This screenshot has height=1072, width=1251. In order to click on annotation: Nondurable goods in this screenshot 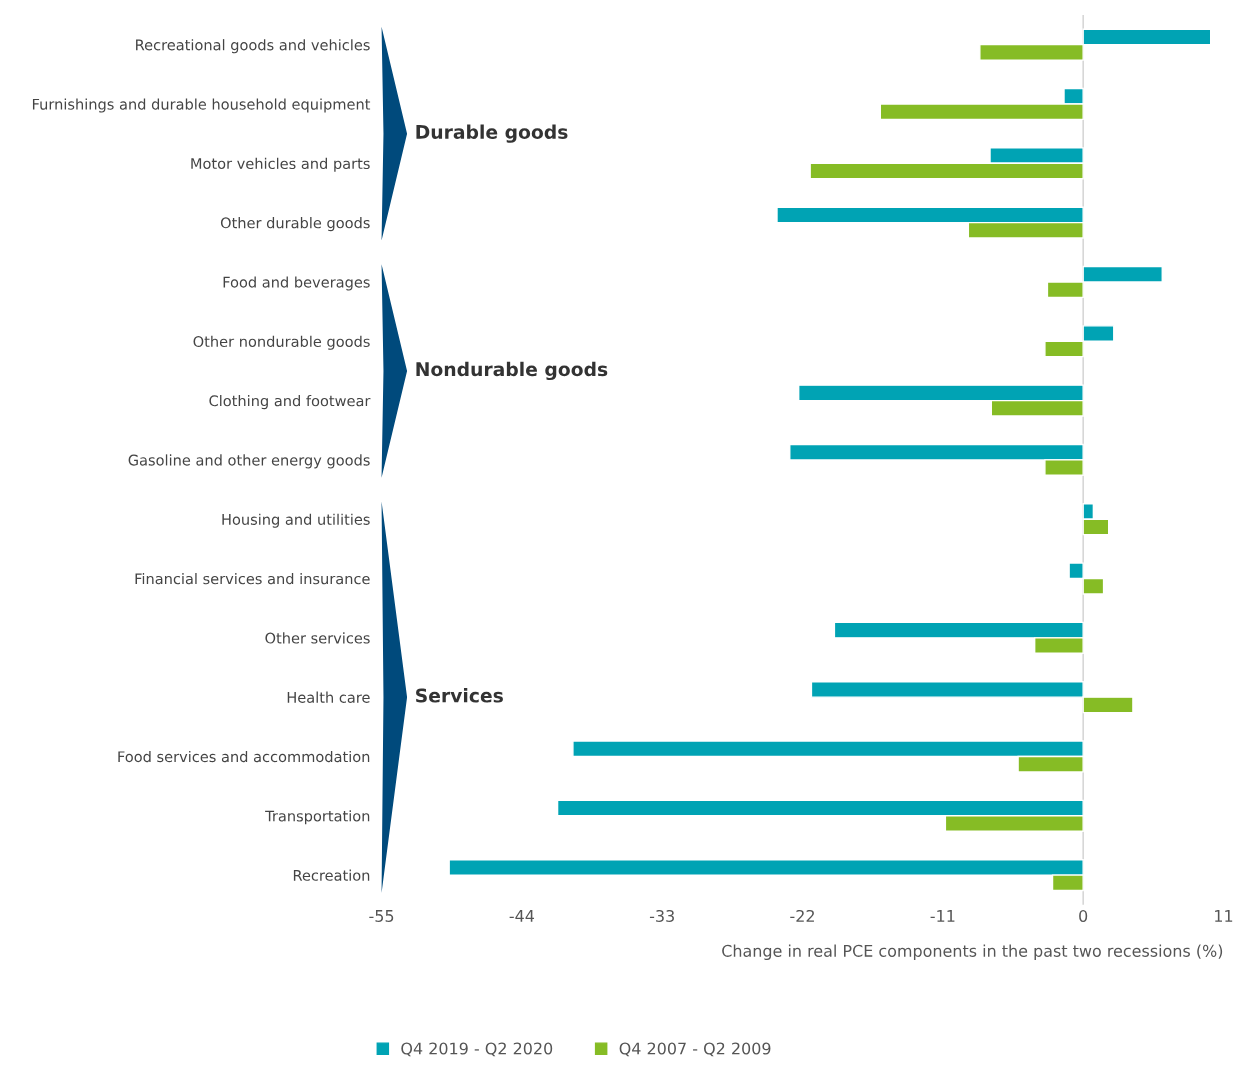, I will do `click(512, 371)`.